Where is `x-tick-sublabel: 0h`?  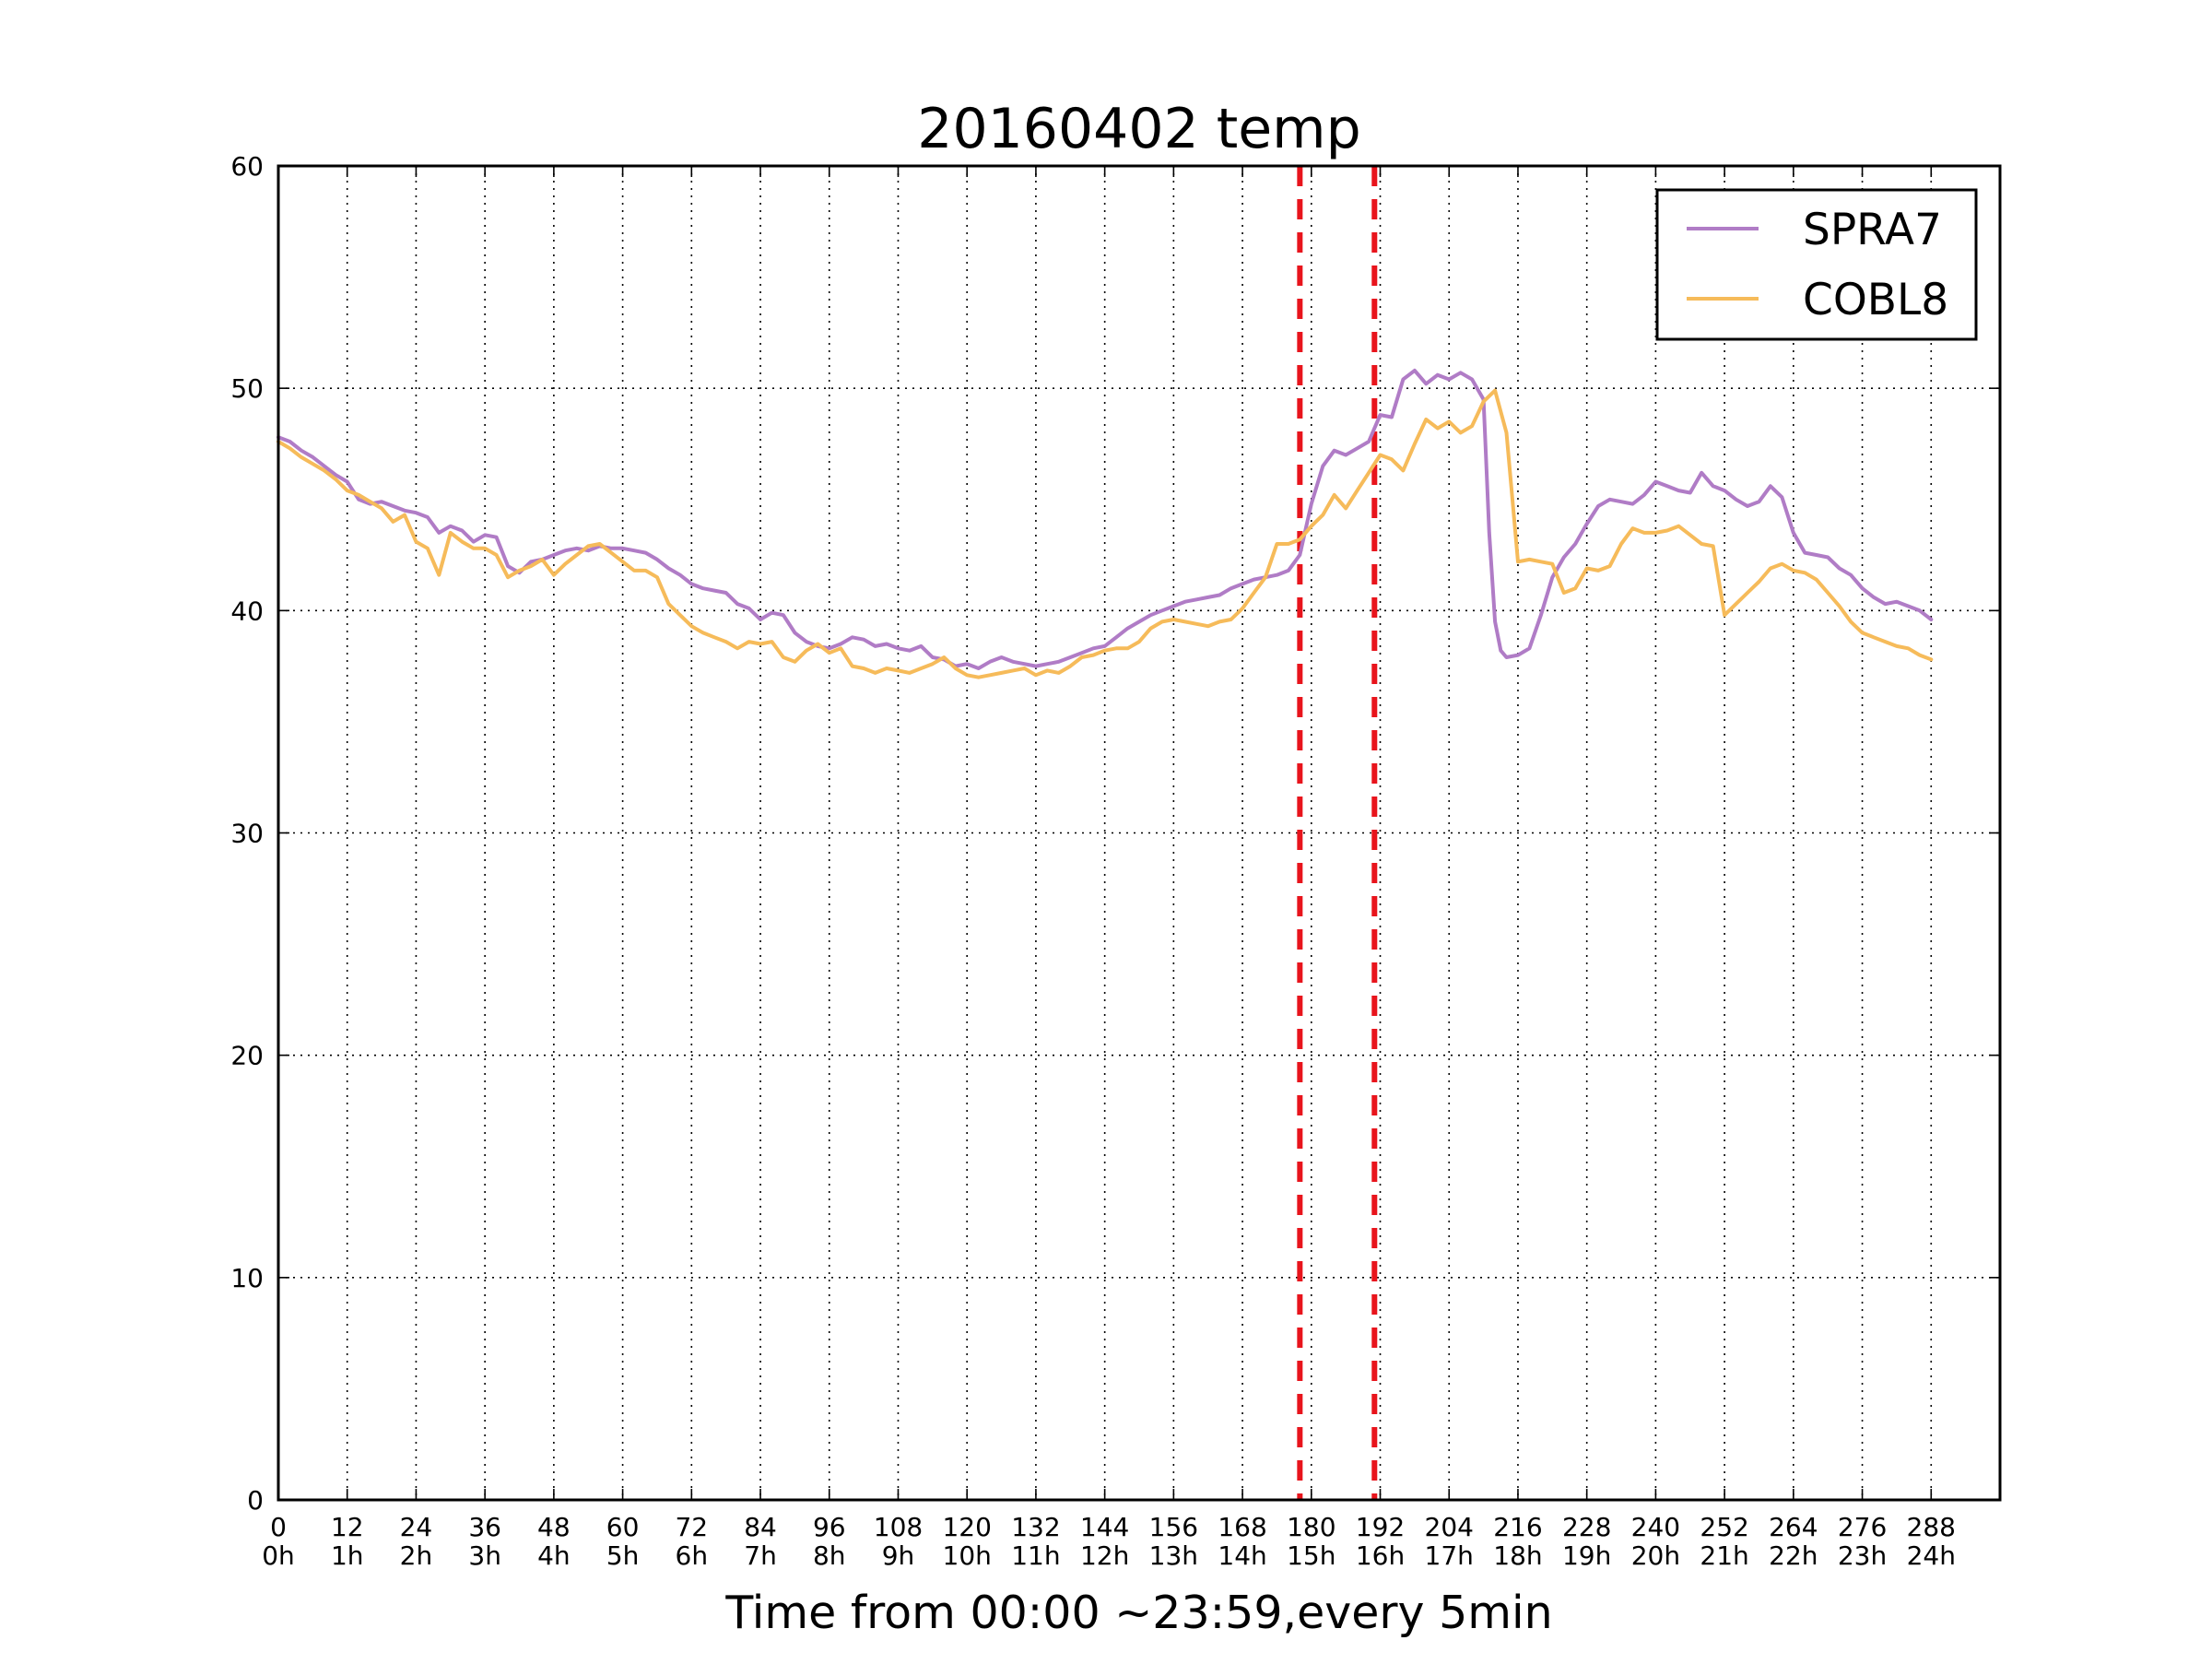
x-tick-sublabel: 0h is located at coordinates (278, 1555).